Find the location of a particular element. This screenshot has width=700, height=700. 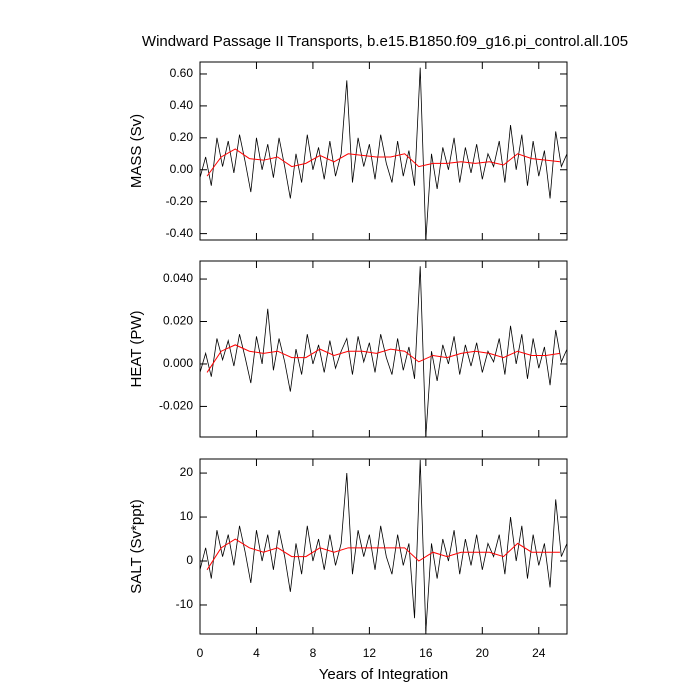

x-tick-label: 16 is located at coordinates (426, 653).